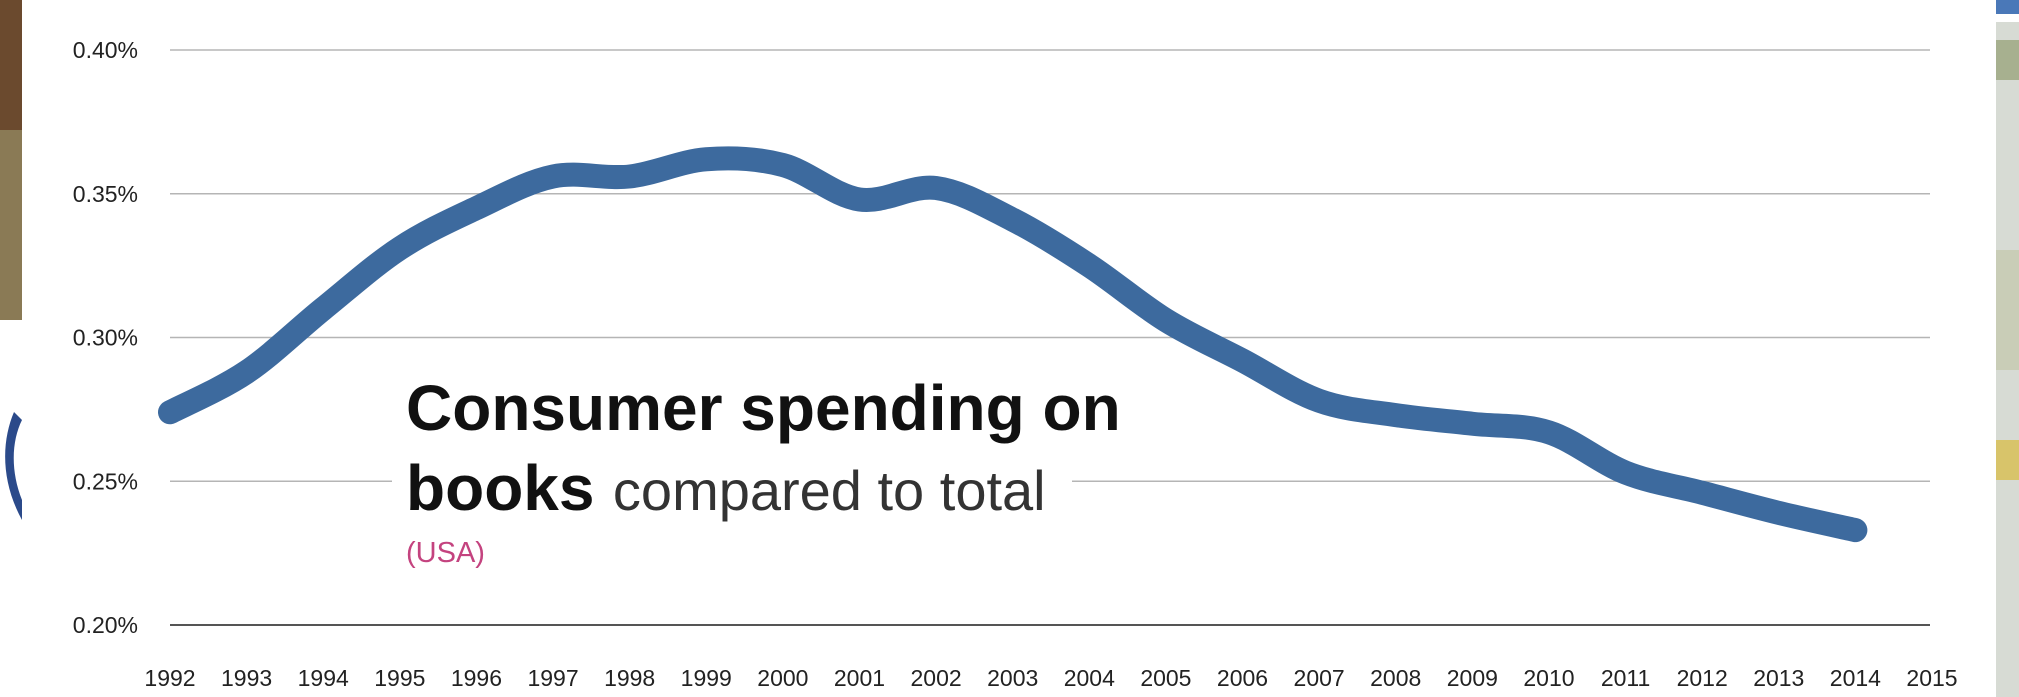 This screenshot has height=697, width=2019. I want to click on x-tick-label: 2013, so click(1778, 678).